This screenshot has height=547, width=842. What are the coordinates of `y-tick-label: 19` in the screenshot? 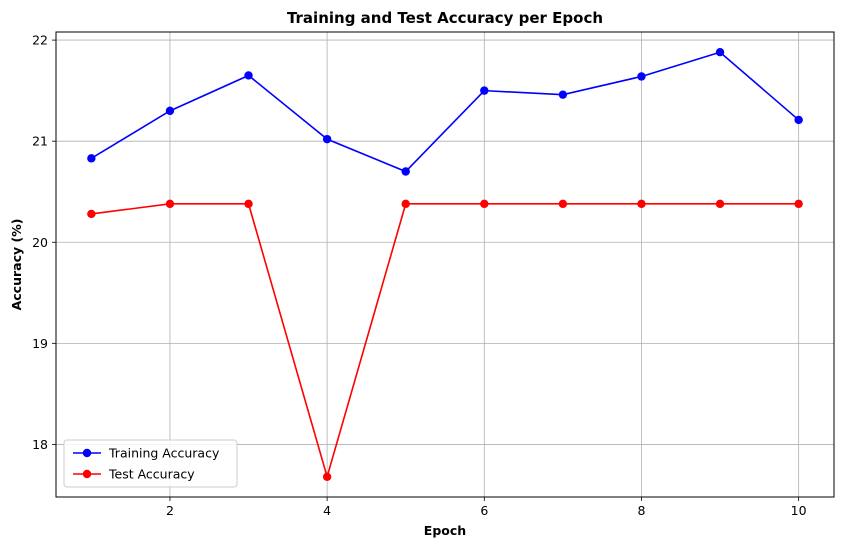 It's located at (40, 343).